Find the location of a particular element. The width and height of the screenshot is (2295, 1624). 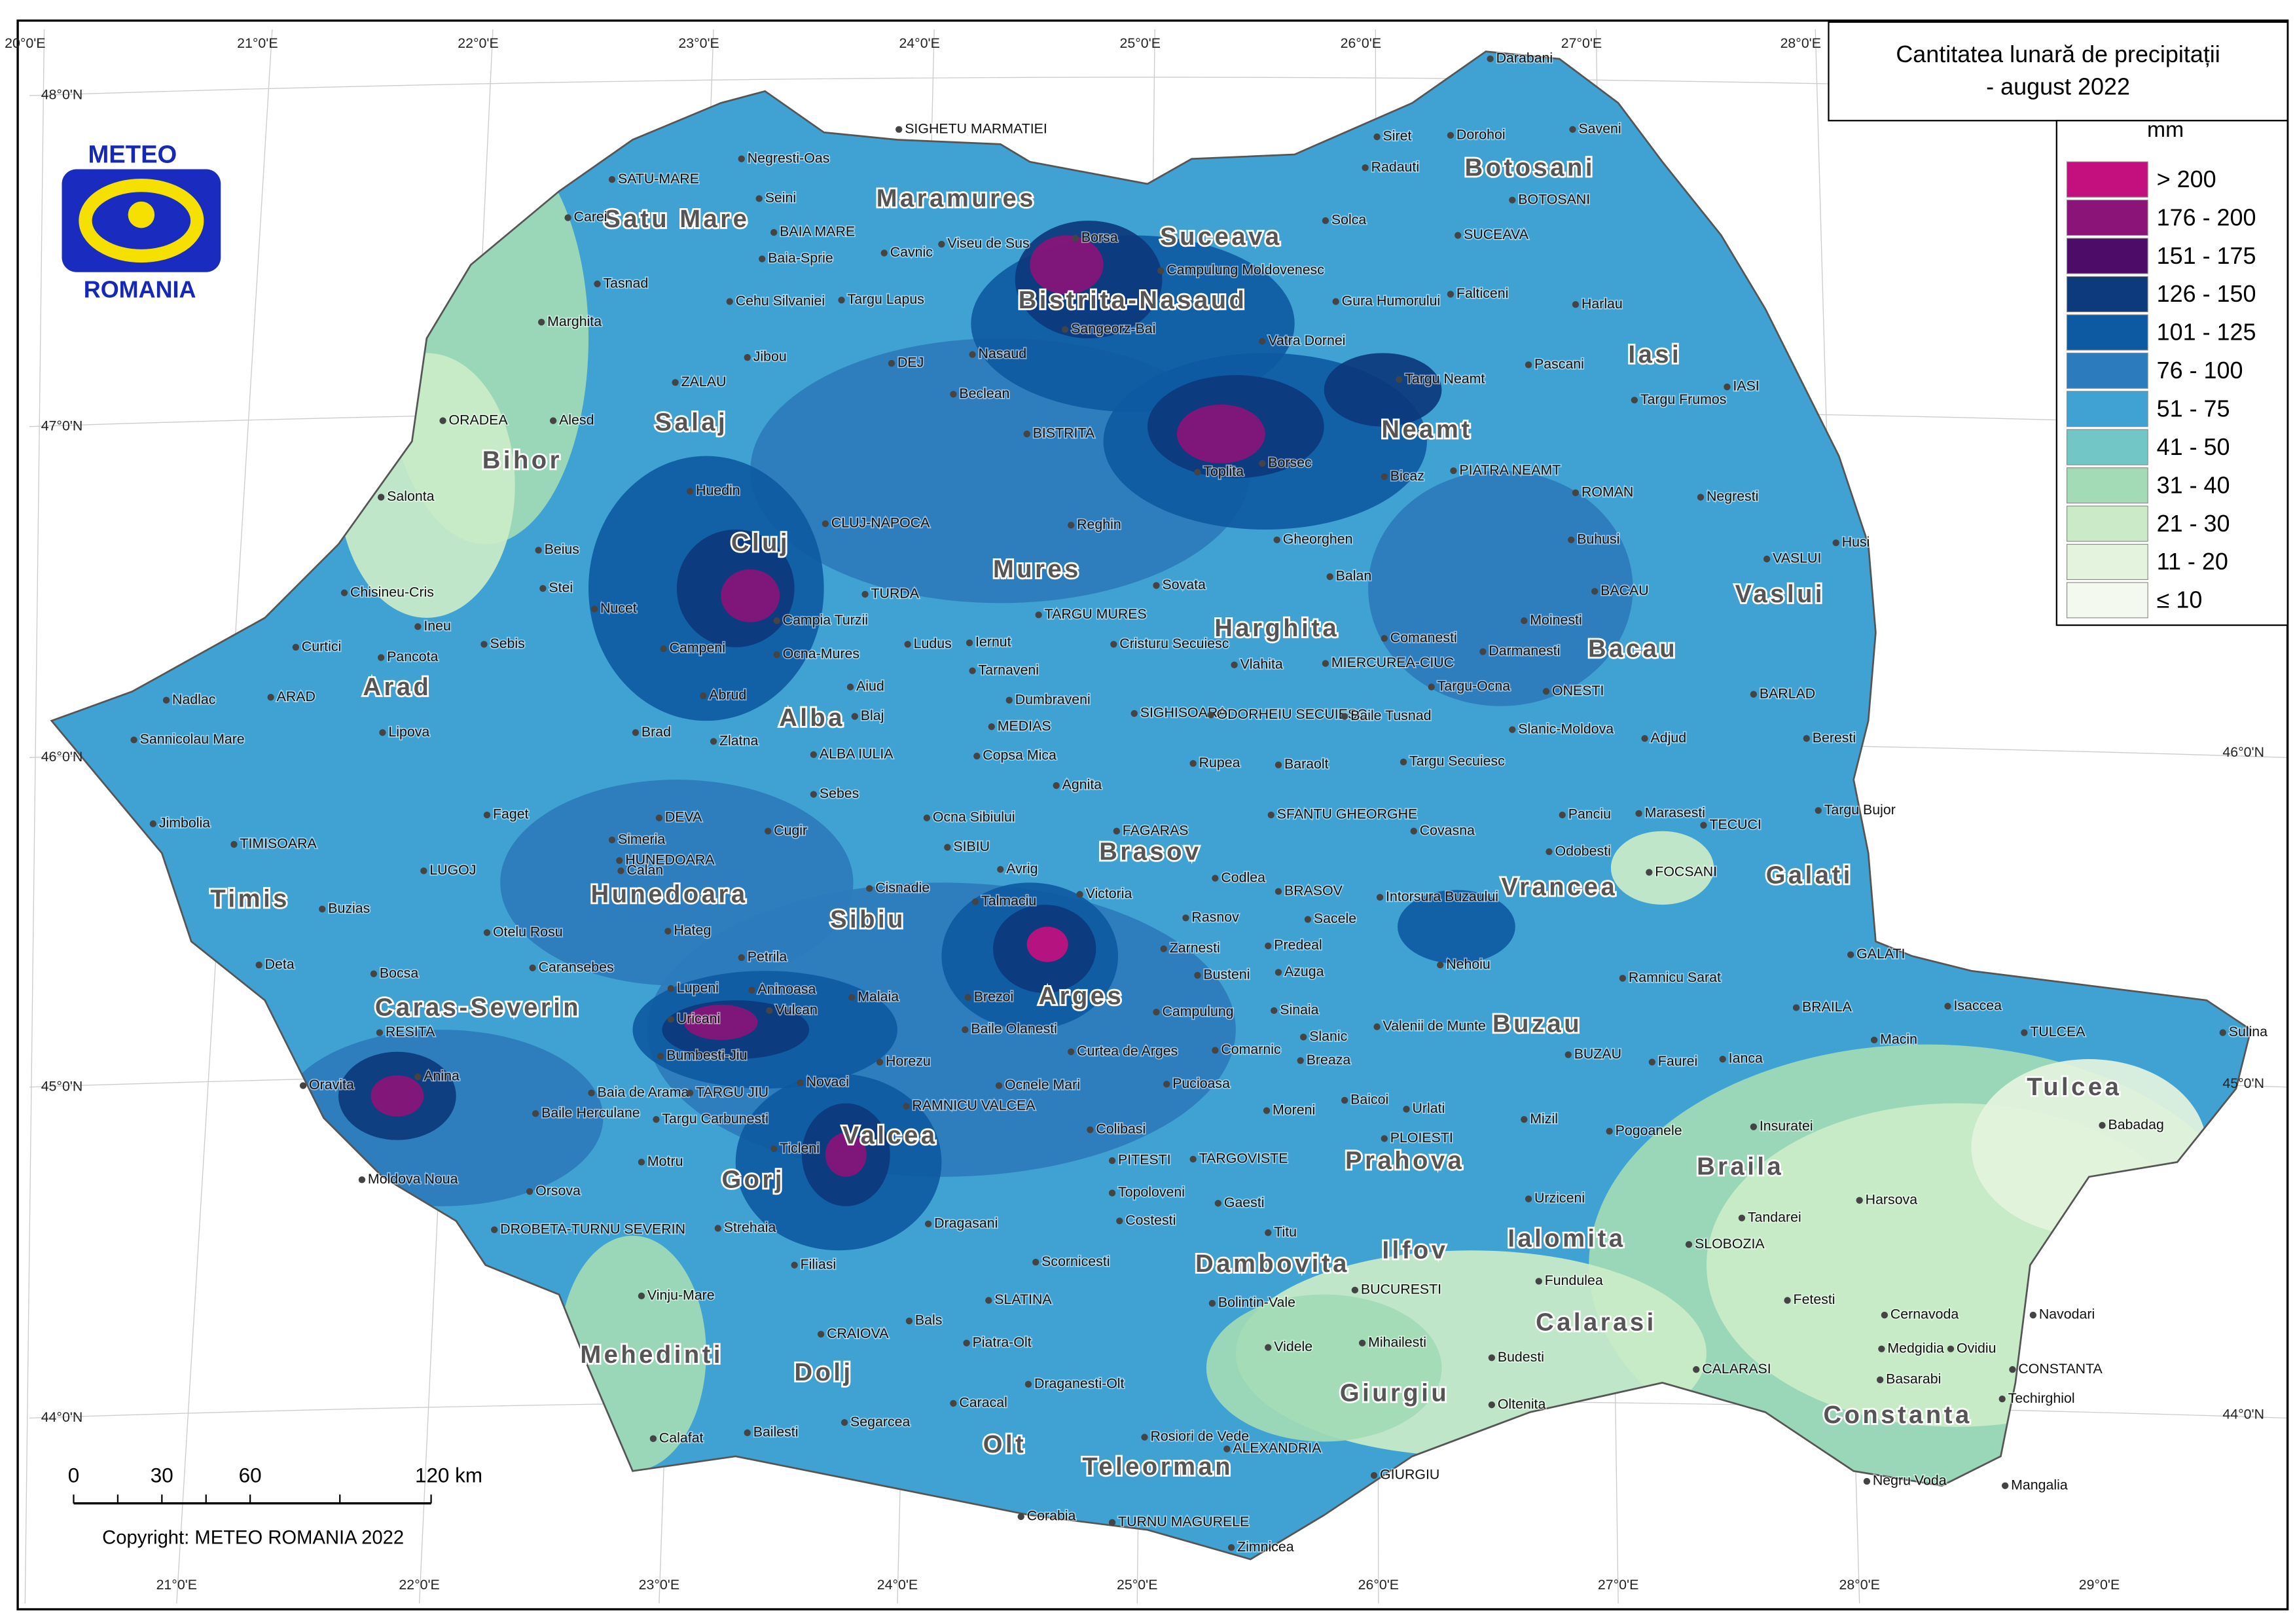

county-label: Bistrita-Nasaud is located at coordinates (1134, 300).